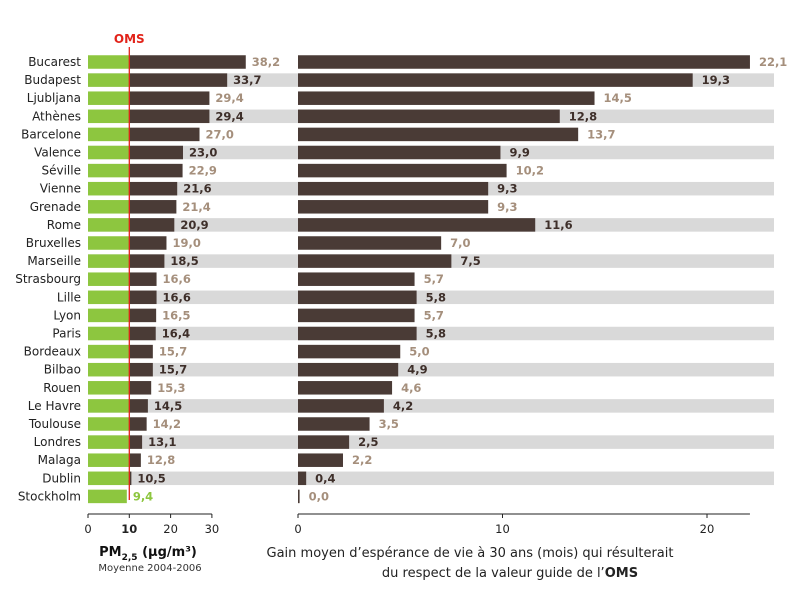  I want to click on life-gain-value-label: 10,2, so click(530, 171).